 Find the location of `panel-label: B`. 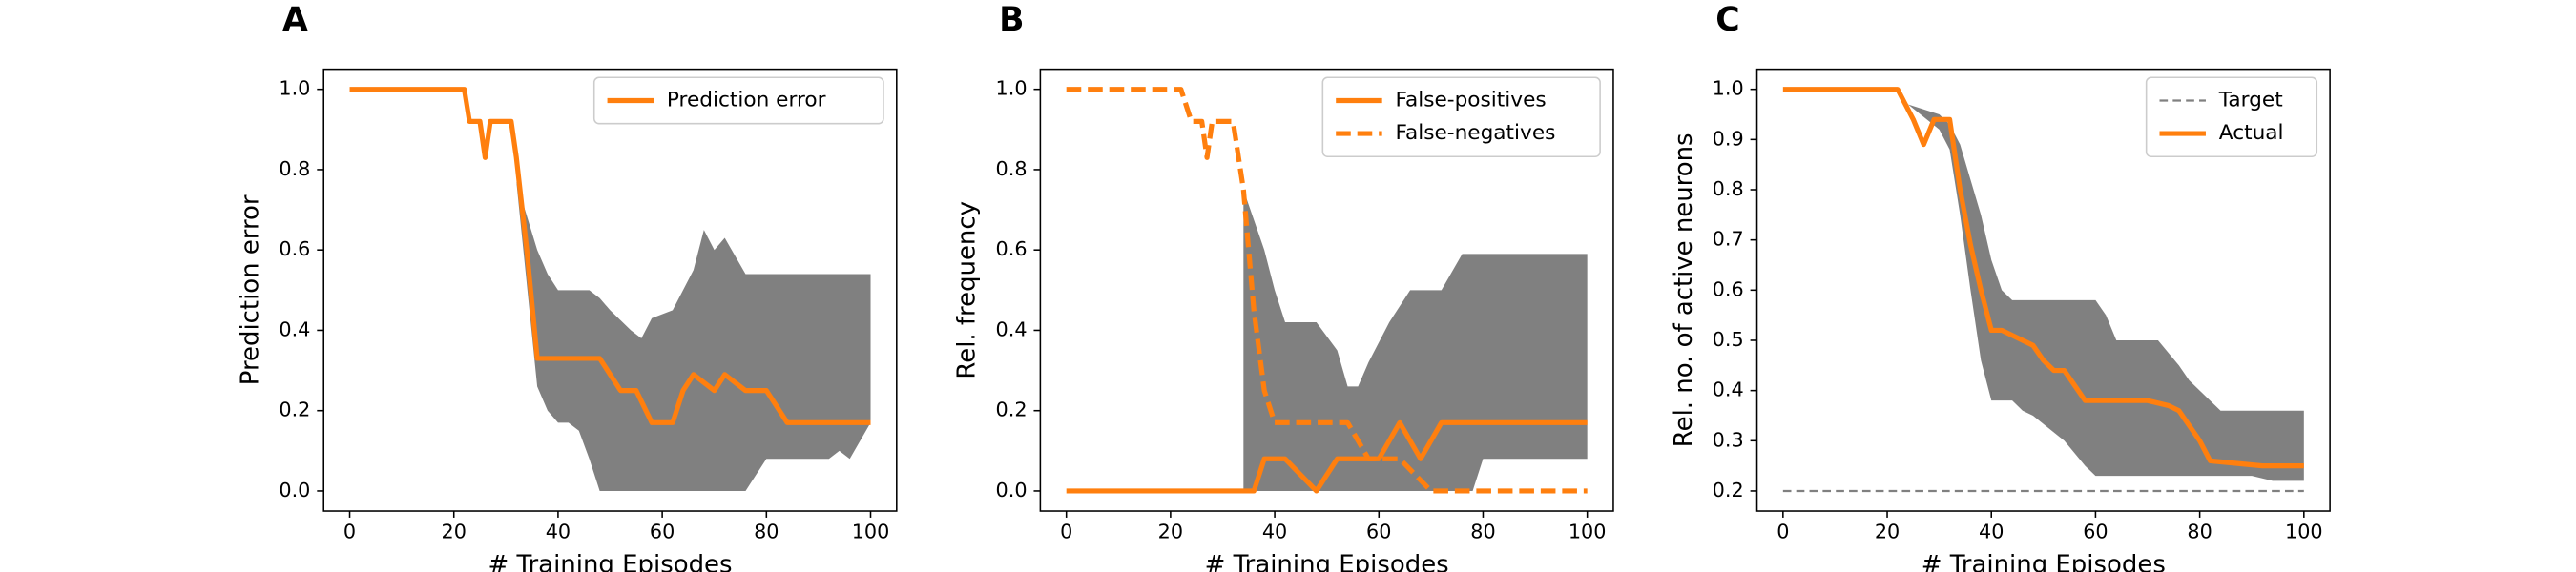

panel-label: B is located at coordinates (1011, 20).